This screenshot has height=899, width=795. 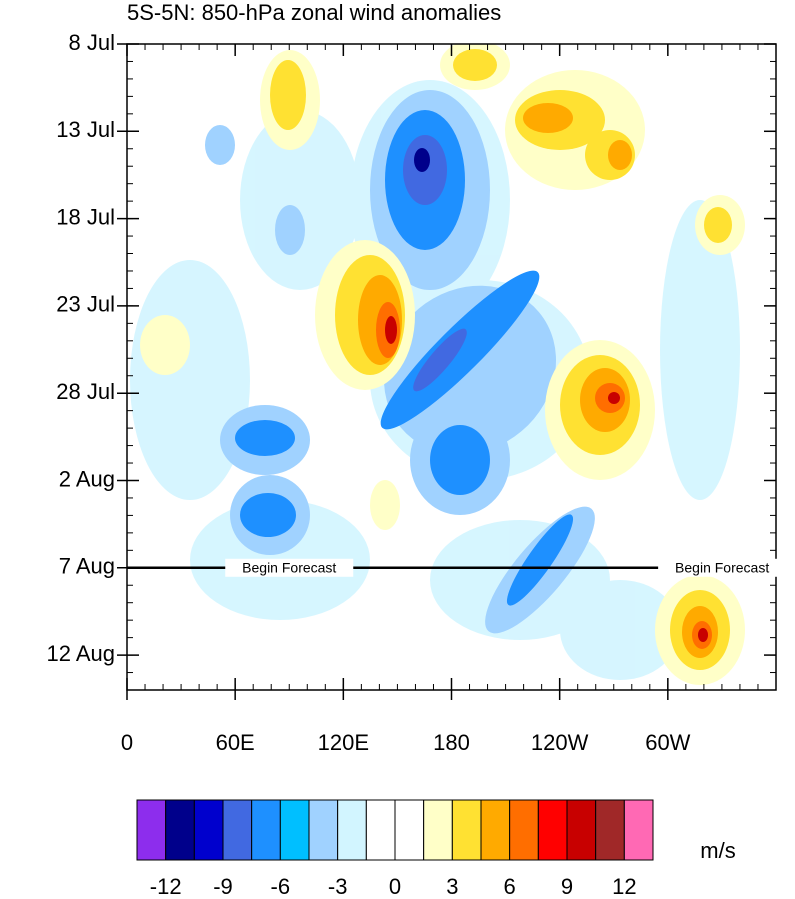 What do you see at coordinates (395, 886) in the screenshot?
I see `colorbar-label: 0` at bounding box center [395, 886].